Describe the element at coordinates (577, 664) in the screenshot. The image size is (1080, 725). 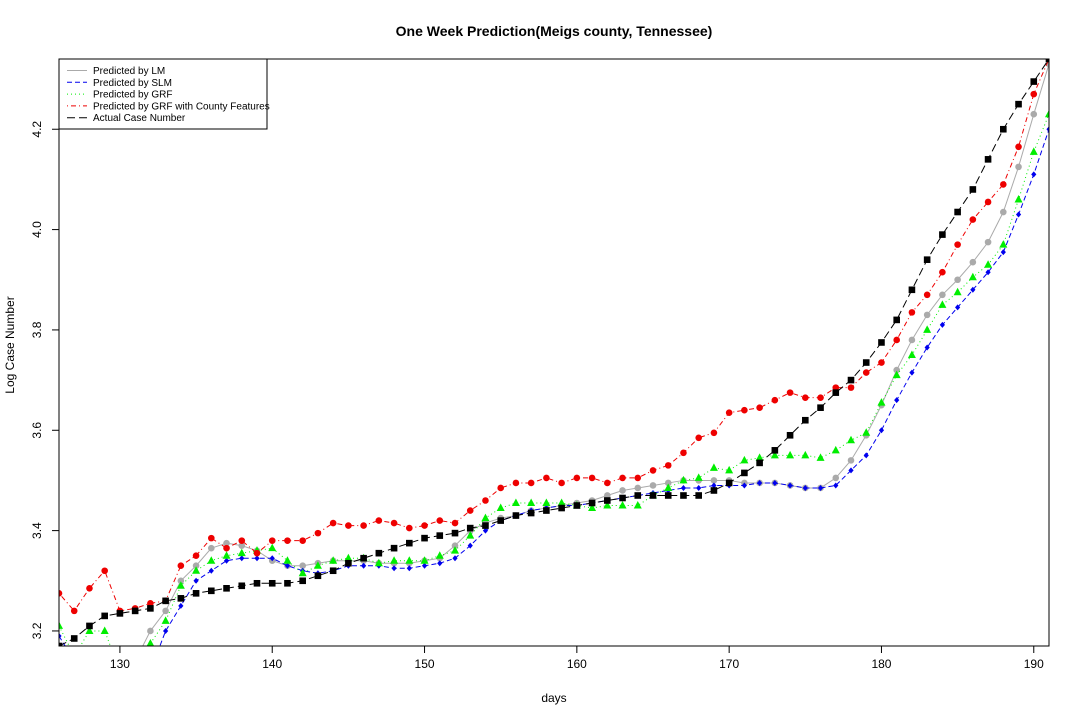
I see `x-tick-label: 160` at that location.